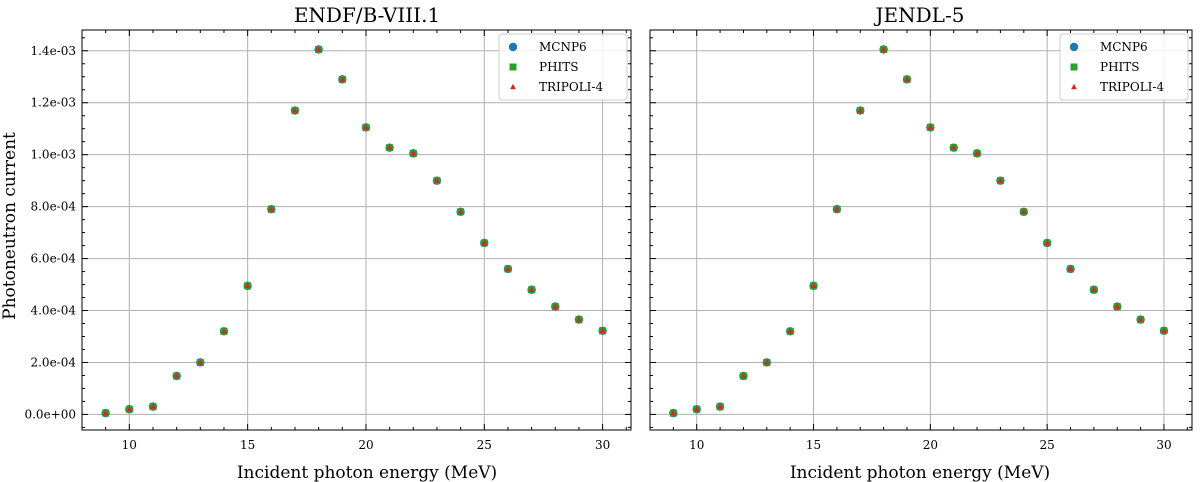  Describe the element at coordinates (53, 155) in the screenshot. I see `y-tick-label: 1.0e-03` at that location.